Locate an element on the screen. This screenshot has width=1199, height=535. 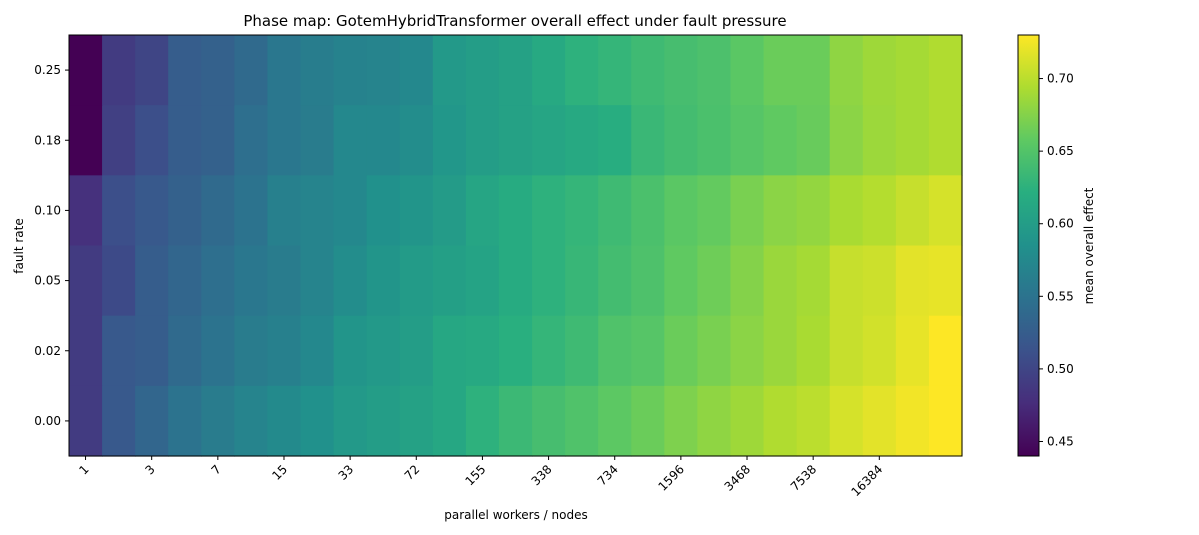
y-tick-label: 0.05 is located at coordinates (47, 281).